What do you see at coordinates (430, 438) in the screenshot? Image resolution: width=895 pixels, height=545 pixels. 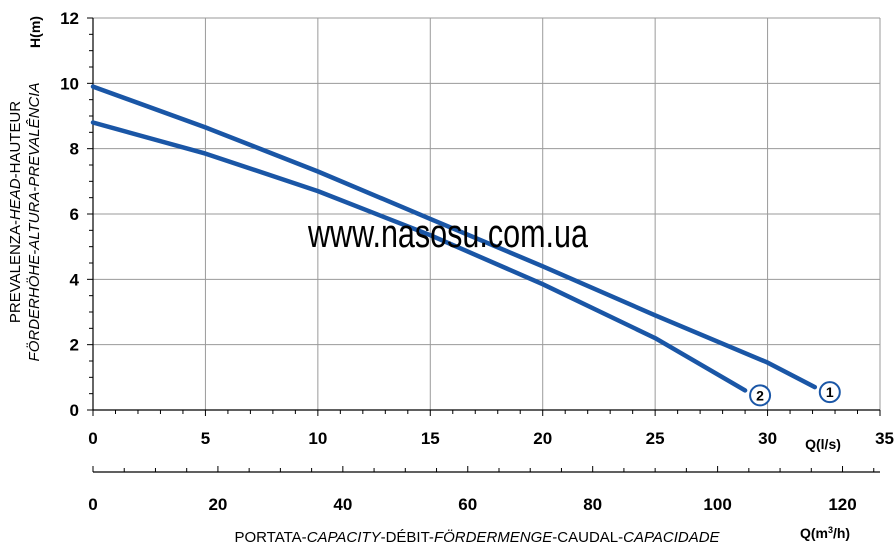 I see `x-tick-label: 15` at bounding box center [430, 438].